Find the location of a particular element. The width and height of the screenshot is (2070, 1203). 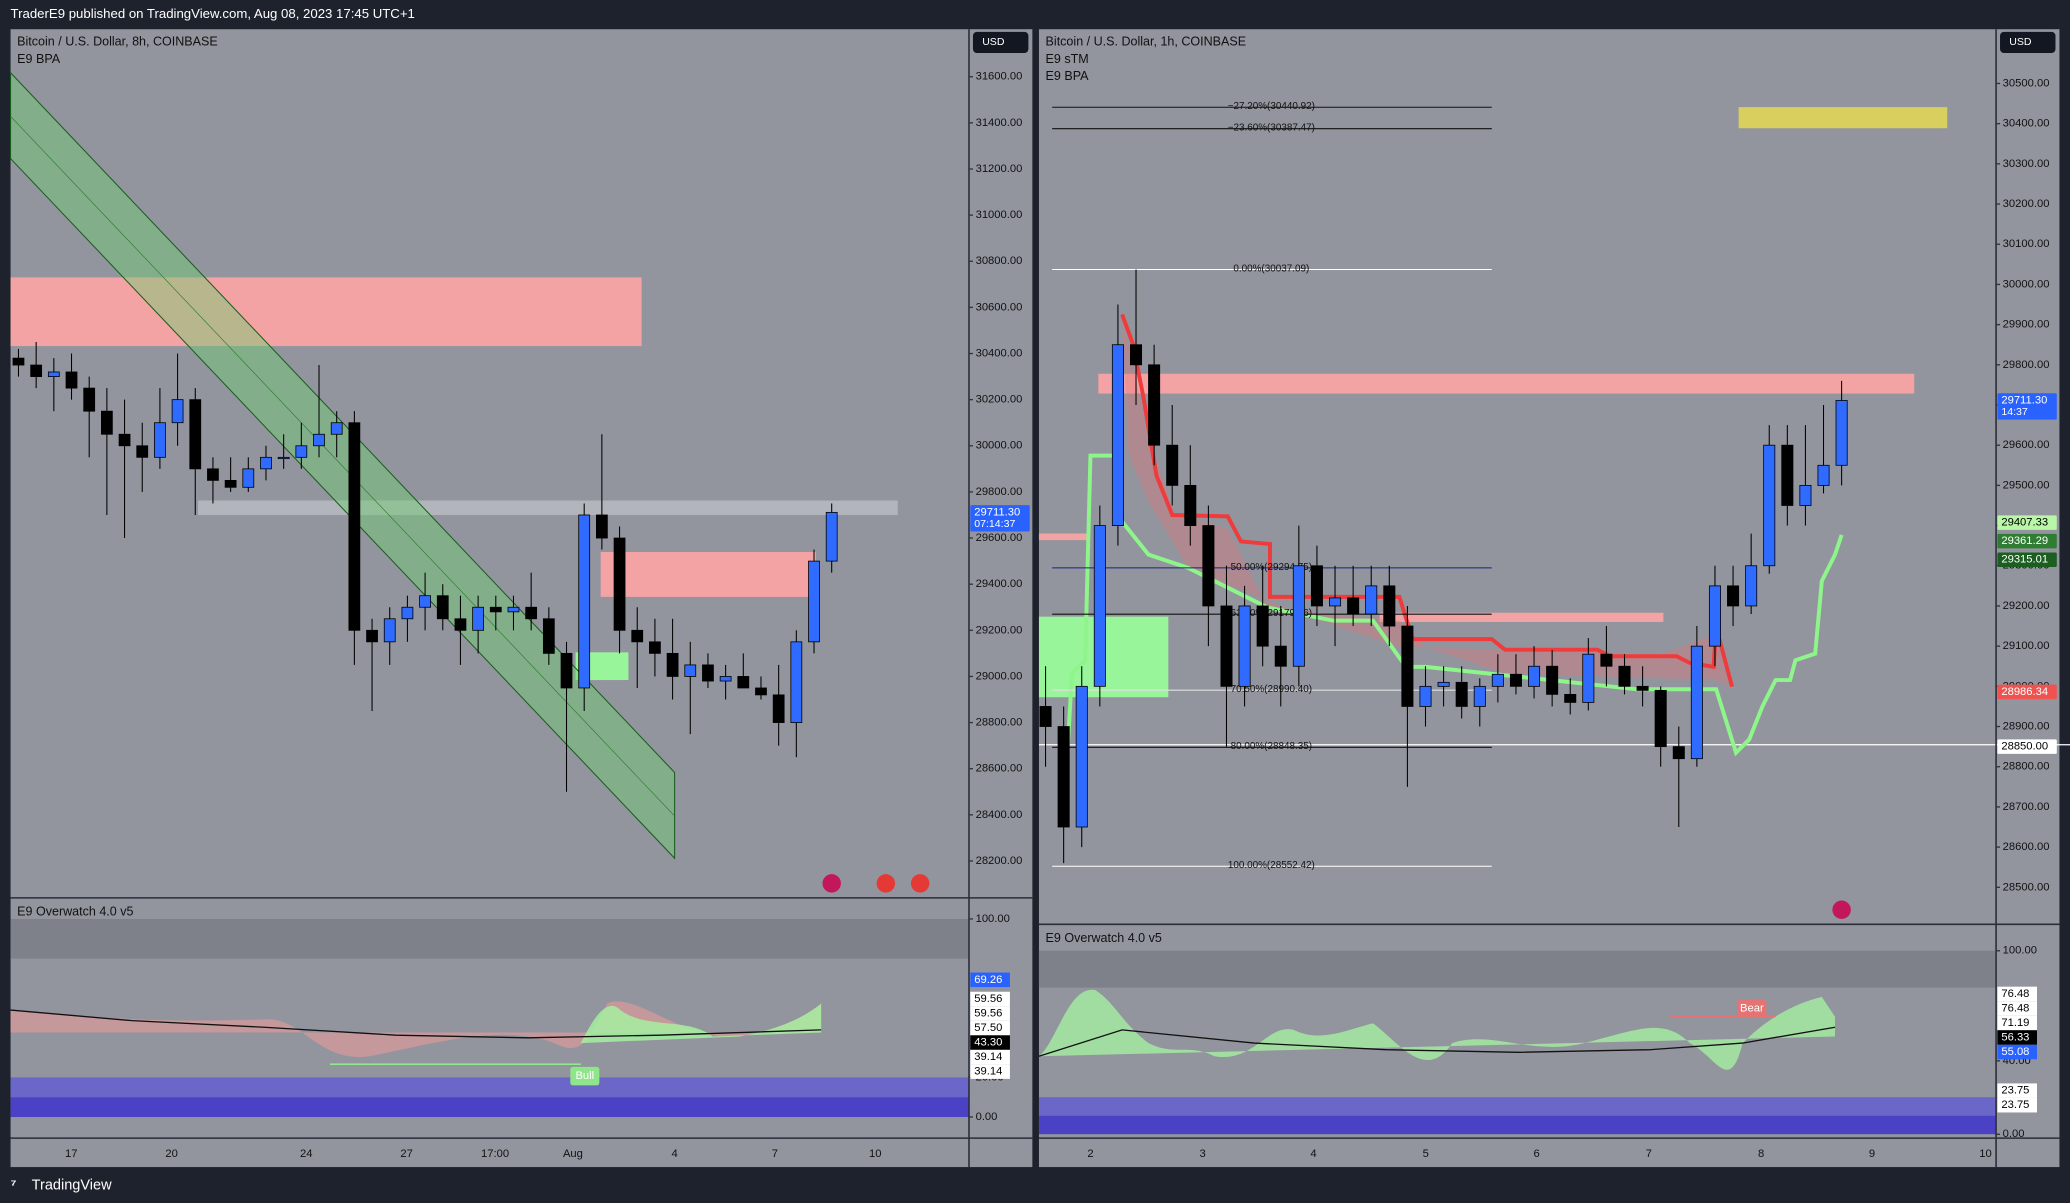

countdown: 14:37 is located at coordinates (2014, 412).